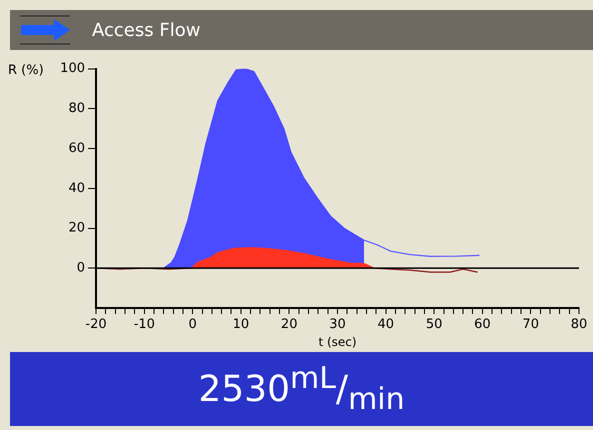 This screenshot has width=593, height=430. I want to click on y-tick-label: 0, so click(80, 268).